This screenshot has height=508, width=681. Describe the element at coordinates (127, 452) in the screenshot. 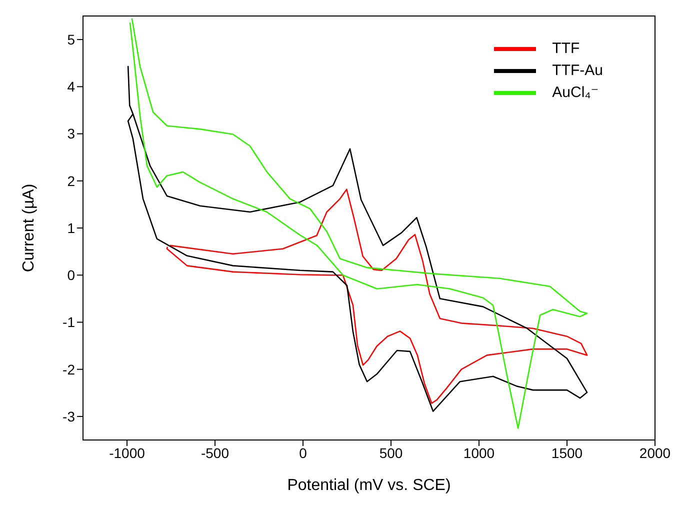

I see `x-tick-label: -1000` at that location.